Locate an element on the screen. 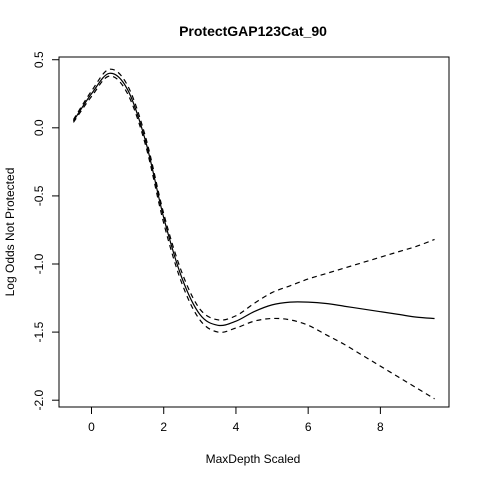 The image size is (480, 480). y-tick-label: -2.0 is located at coordinates (39, 400).